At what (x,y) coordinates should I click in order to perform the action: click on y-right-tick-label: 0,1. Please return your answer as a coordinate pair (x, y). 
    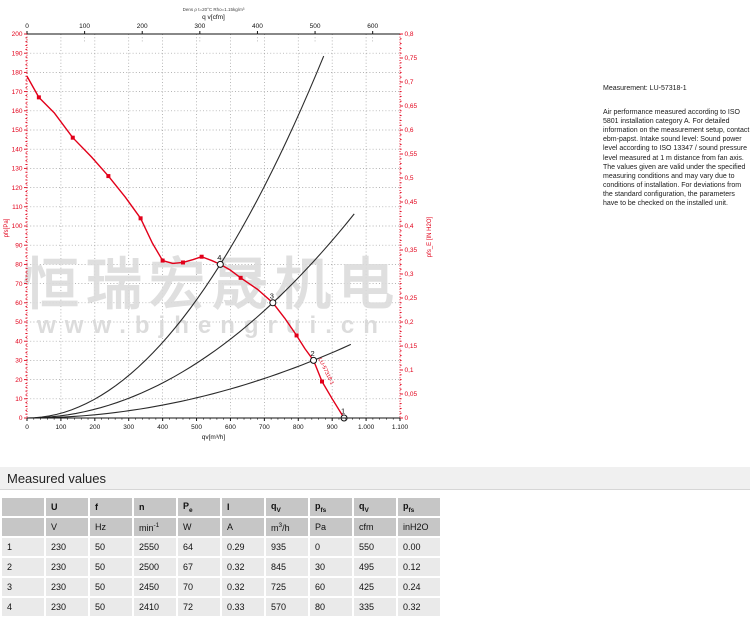
    Looking at the image, I should click on (409, 370).